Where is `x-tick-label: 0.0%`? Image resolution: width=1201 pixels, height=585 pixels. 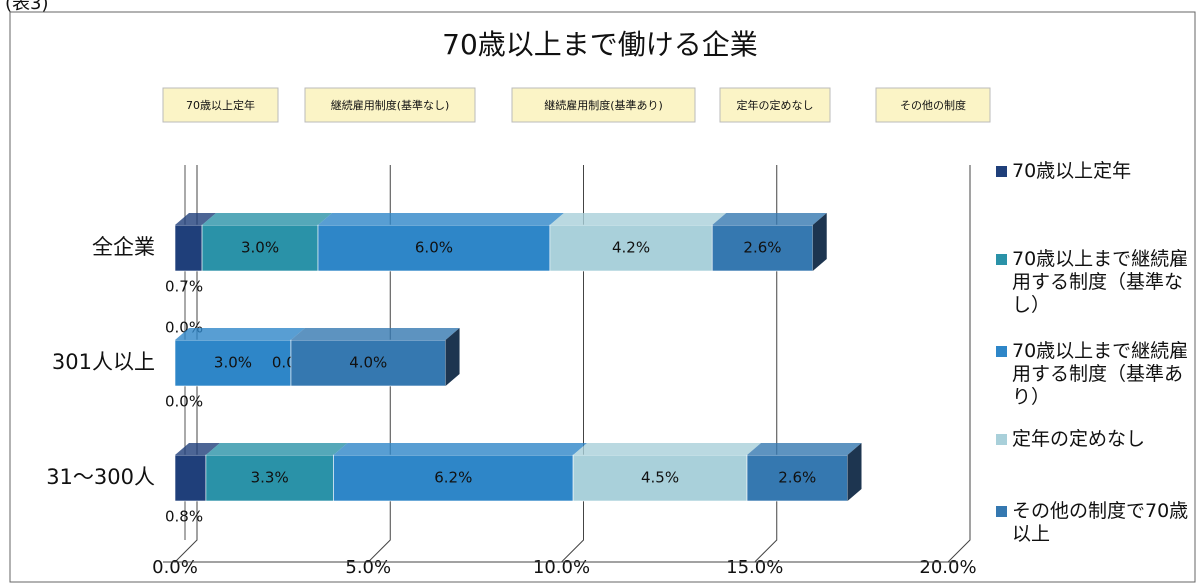 x-tick-label: 0.0% is located at coordinates (175, 567).